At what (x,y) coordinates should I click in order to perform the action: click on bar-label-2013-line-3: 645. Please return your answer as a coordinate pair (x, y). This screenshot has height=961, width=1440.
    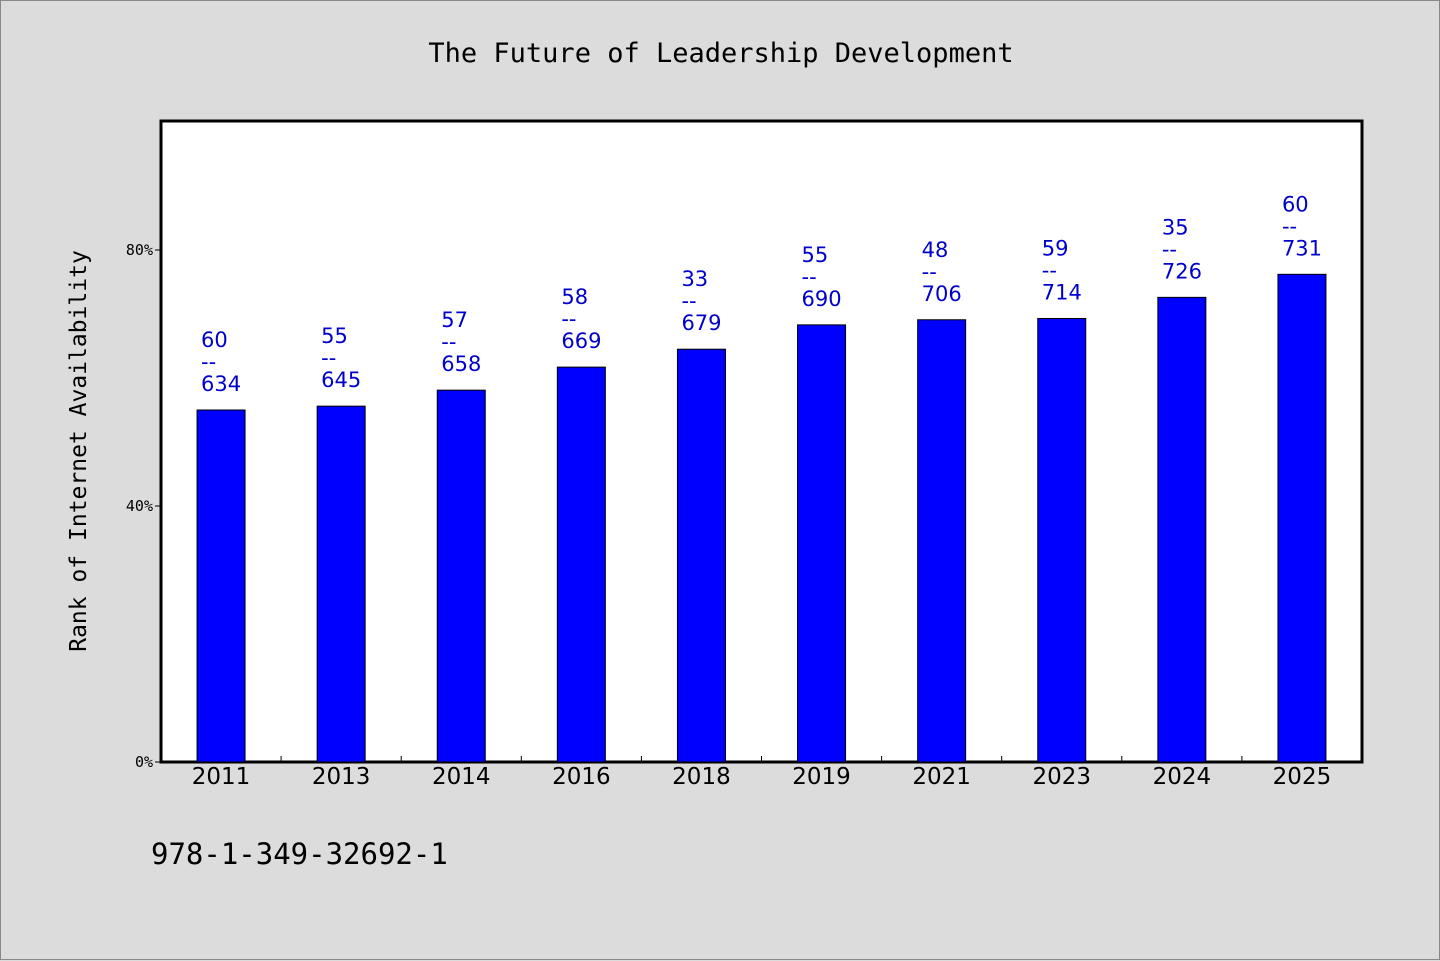
    Looking at the image, I should click on (341, 380).